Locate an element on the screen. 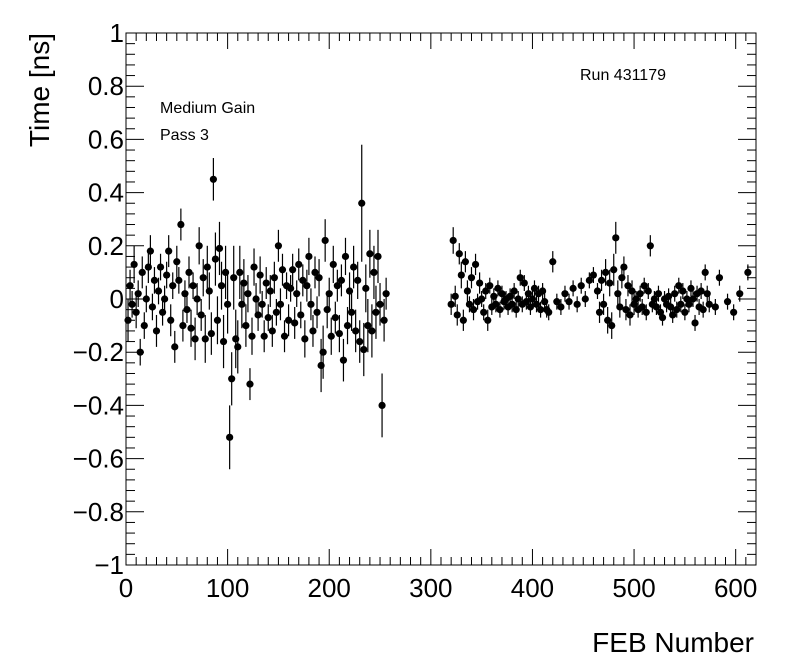 This screenshot has height=672, width=796. y-tick-label: −0.6 is located at coordinates (98, 459).